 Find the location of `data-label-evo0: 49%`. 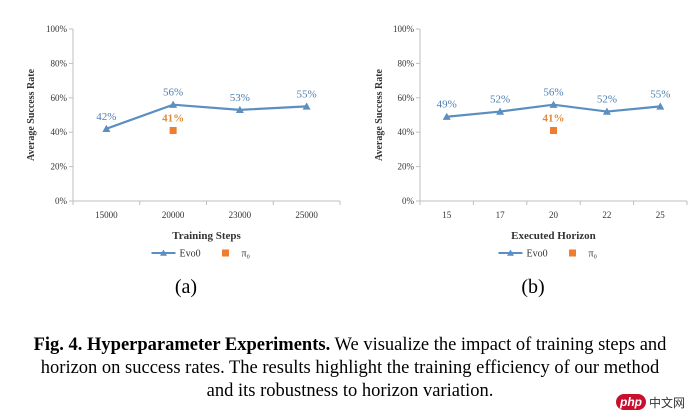

data-label-evo0: 49% is located at coordinates (447, 105).